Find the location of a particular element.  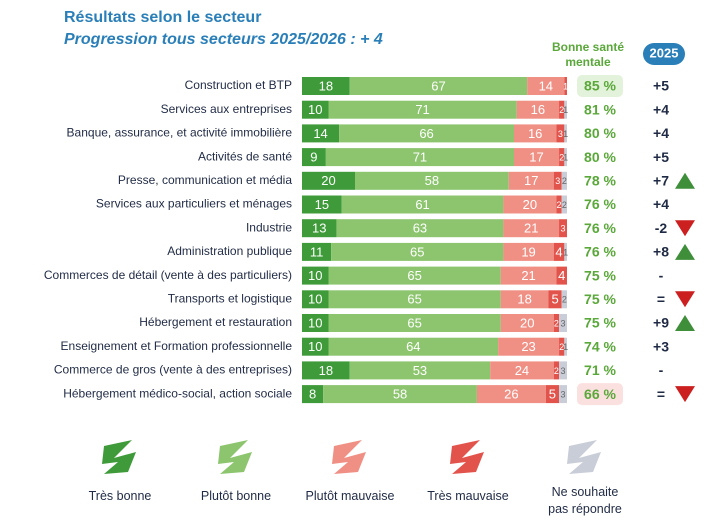

bar-value-label: 66 is located at coordinates (426, 133).